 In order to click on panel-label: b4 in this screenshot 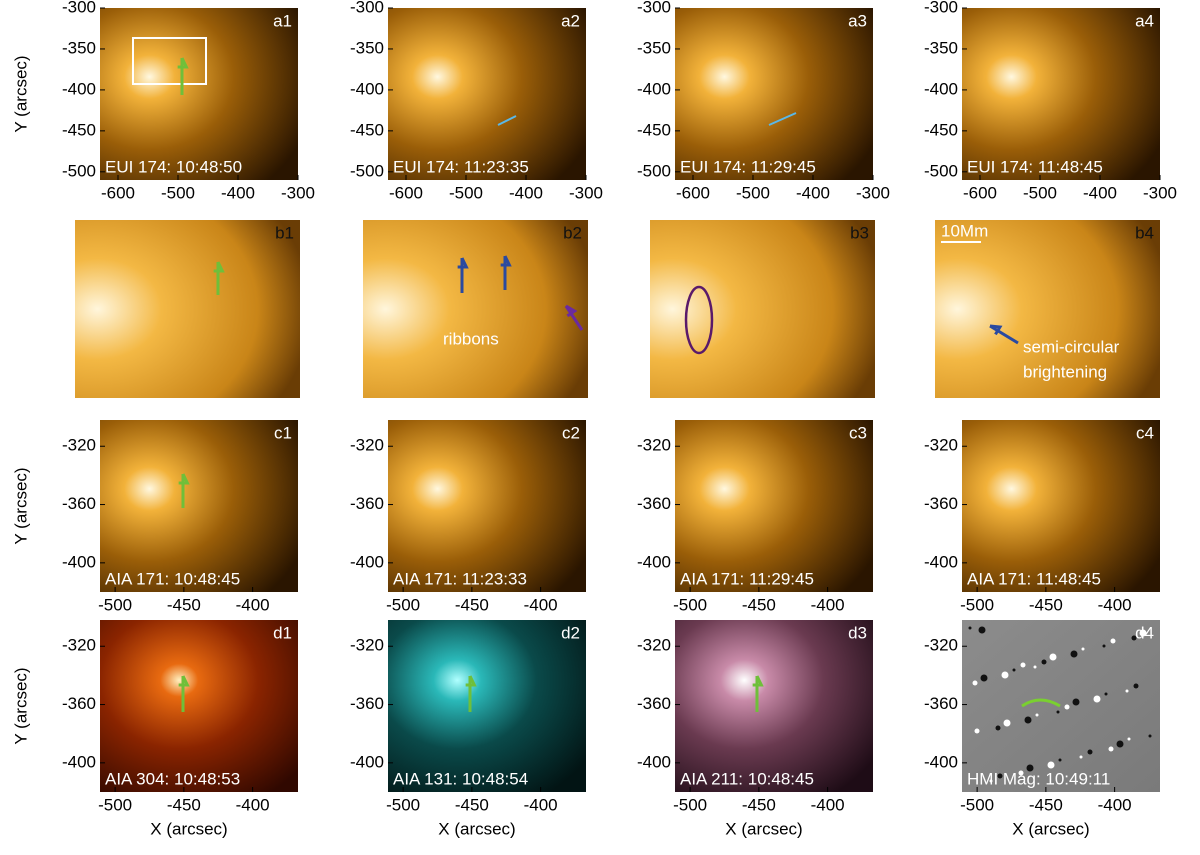, I will do `click(1144, 232)`.